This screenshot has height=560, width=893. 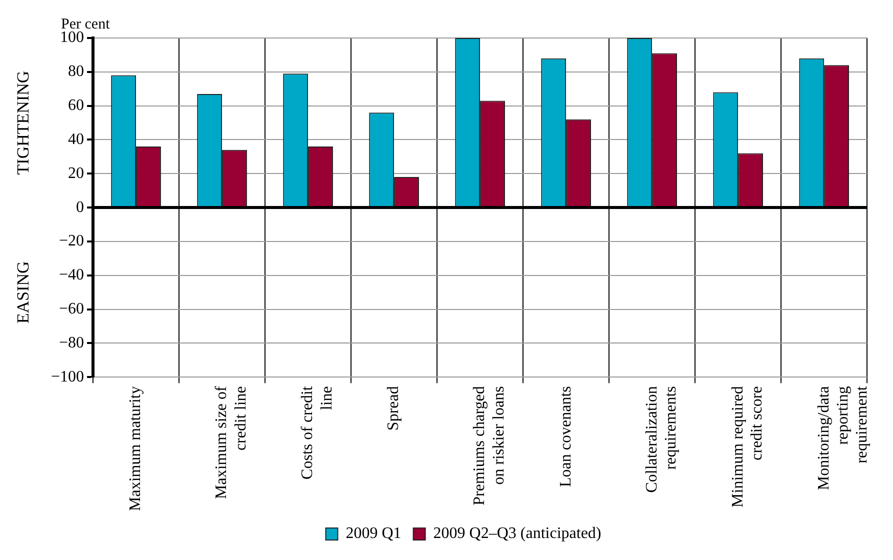 What do you see at coordinates (231, 442) in the screenshot?
I see `x-tick-label: Maximum size of credit line` at bounding box center [231, 442].